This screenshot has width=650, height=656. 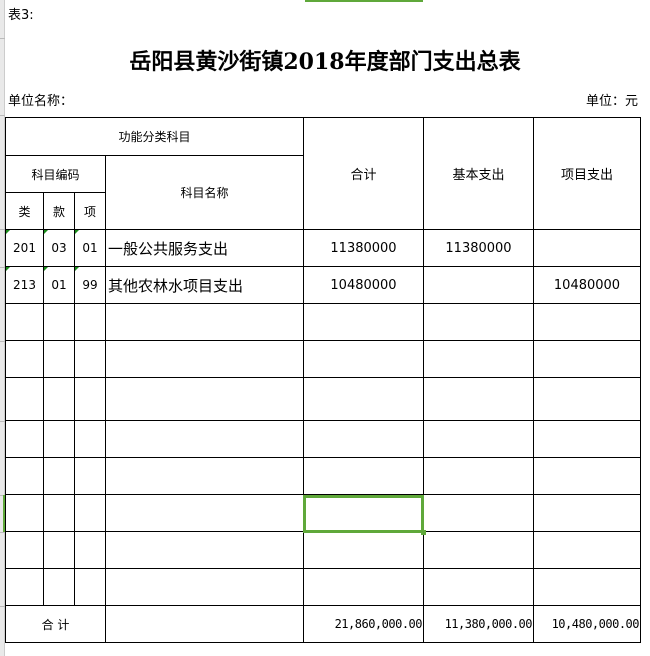 What do you see at coordinates (478, 248) in the screenshot?
I see `cell-basic: 11380000` at bounding box center [478, 248].